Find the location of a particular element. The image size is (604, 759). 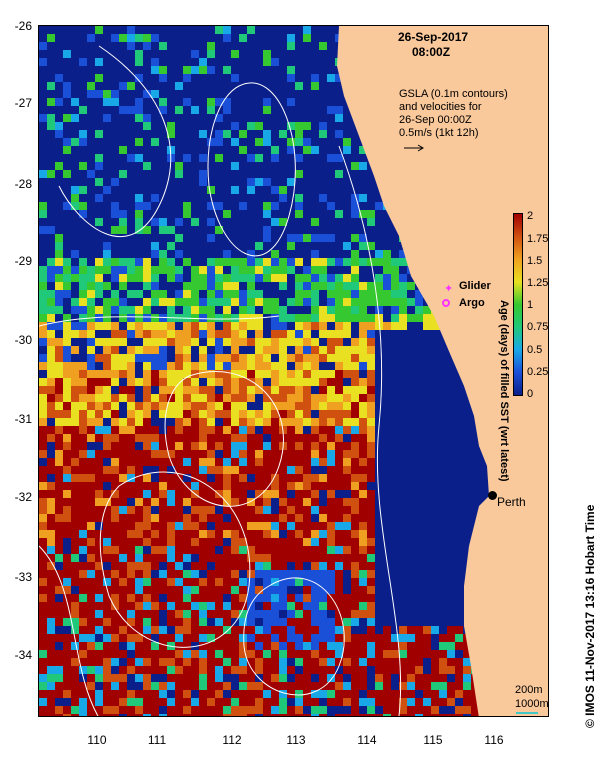

colorbar-tick-label: 1 is located at coordinates (530, 305).